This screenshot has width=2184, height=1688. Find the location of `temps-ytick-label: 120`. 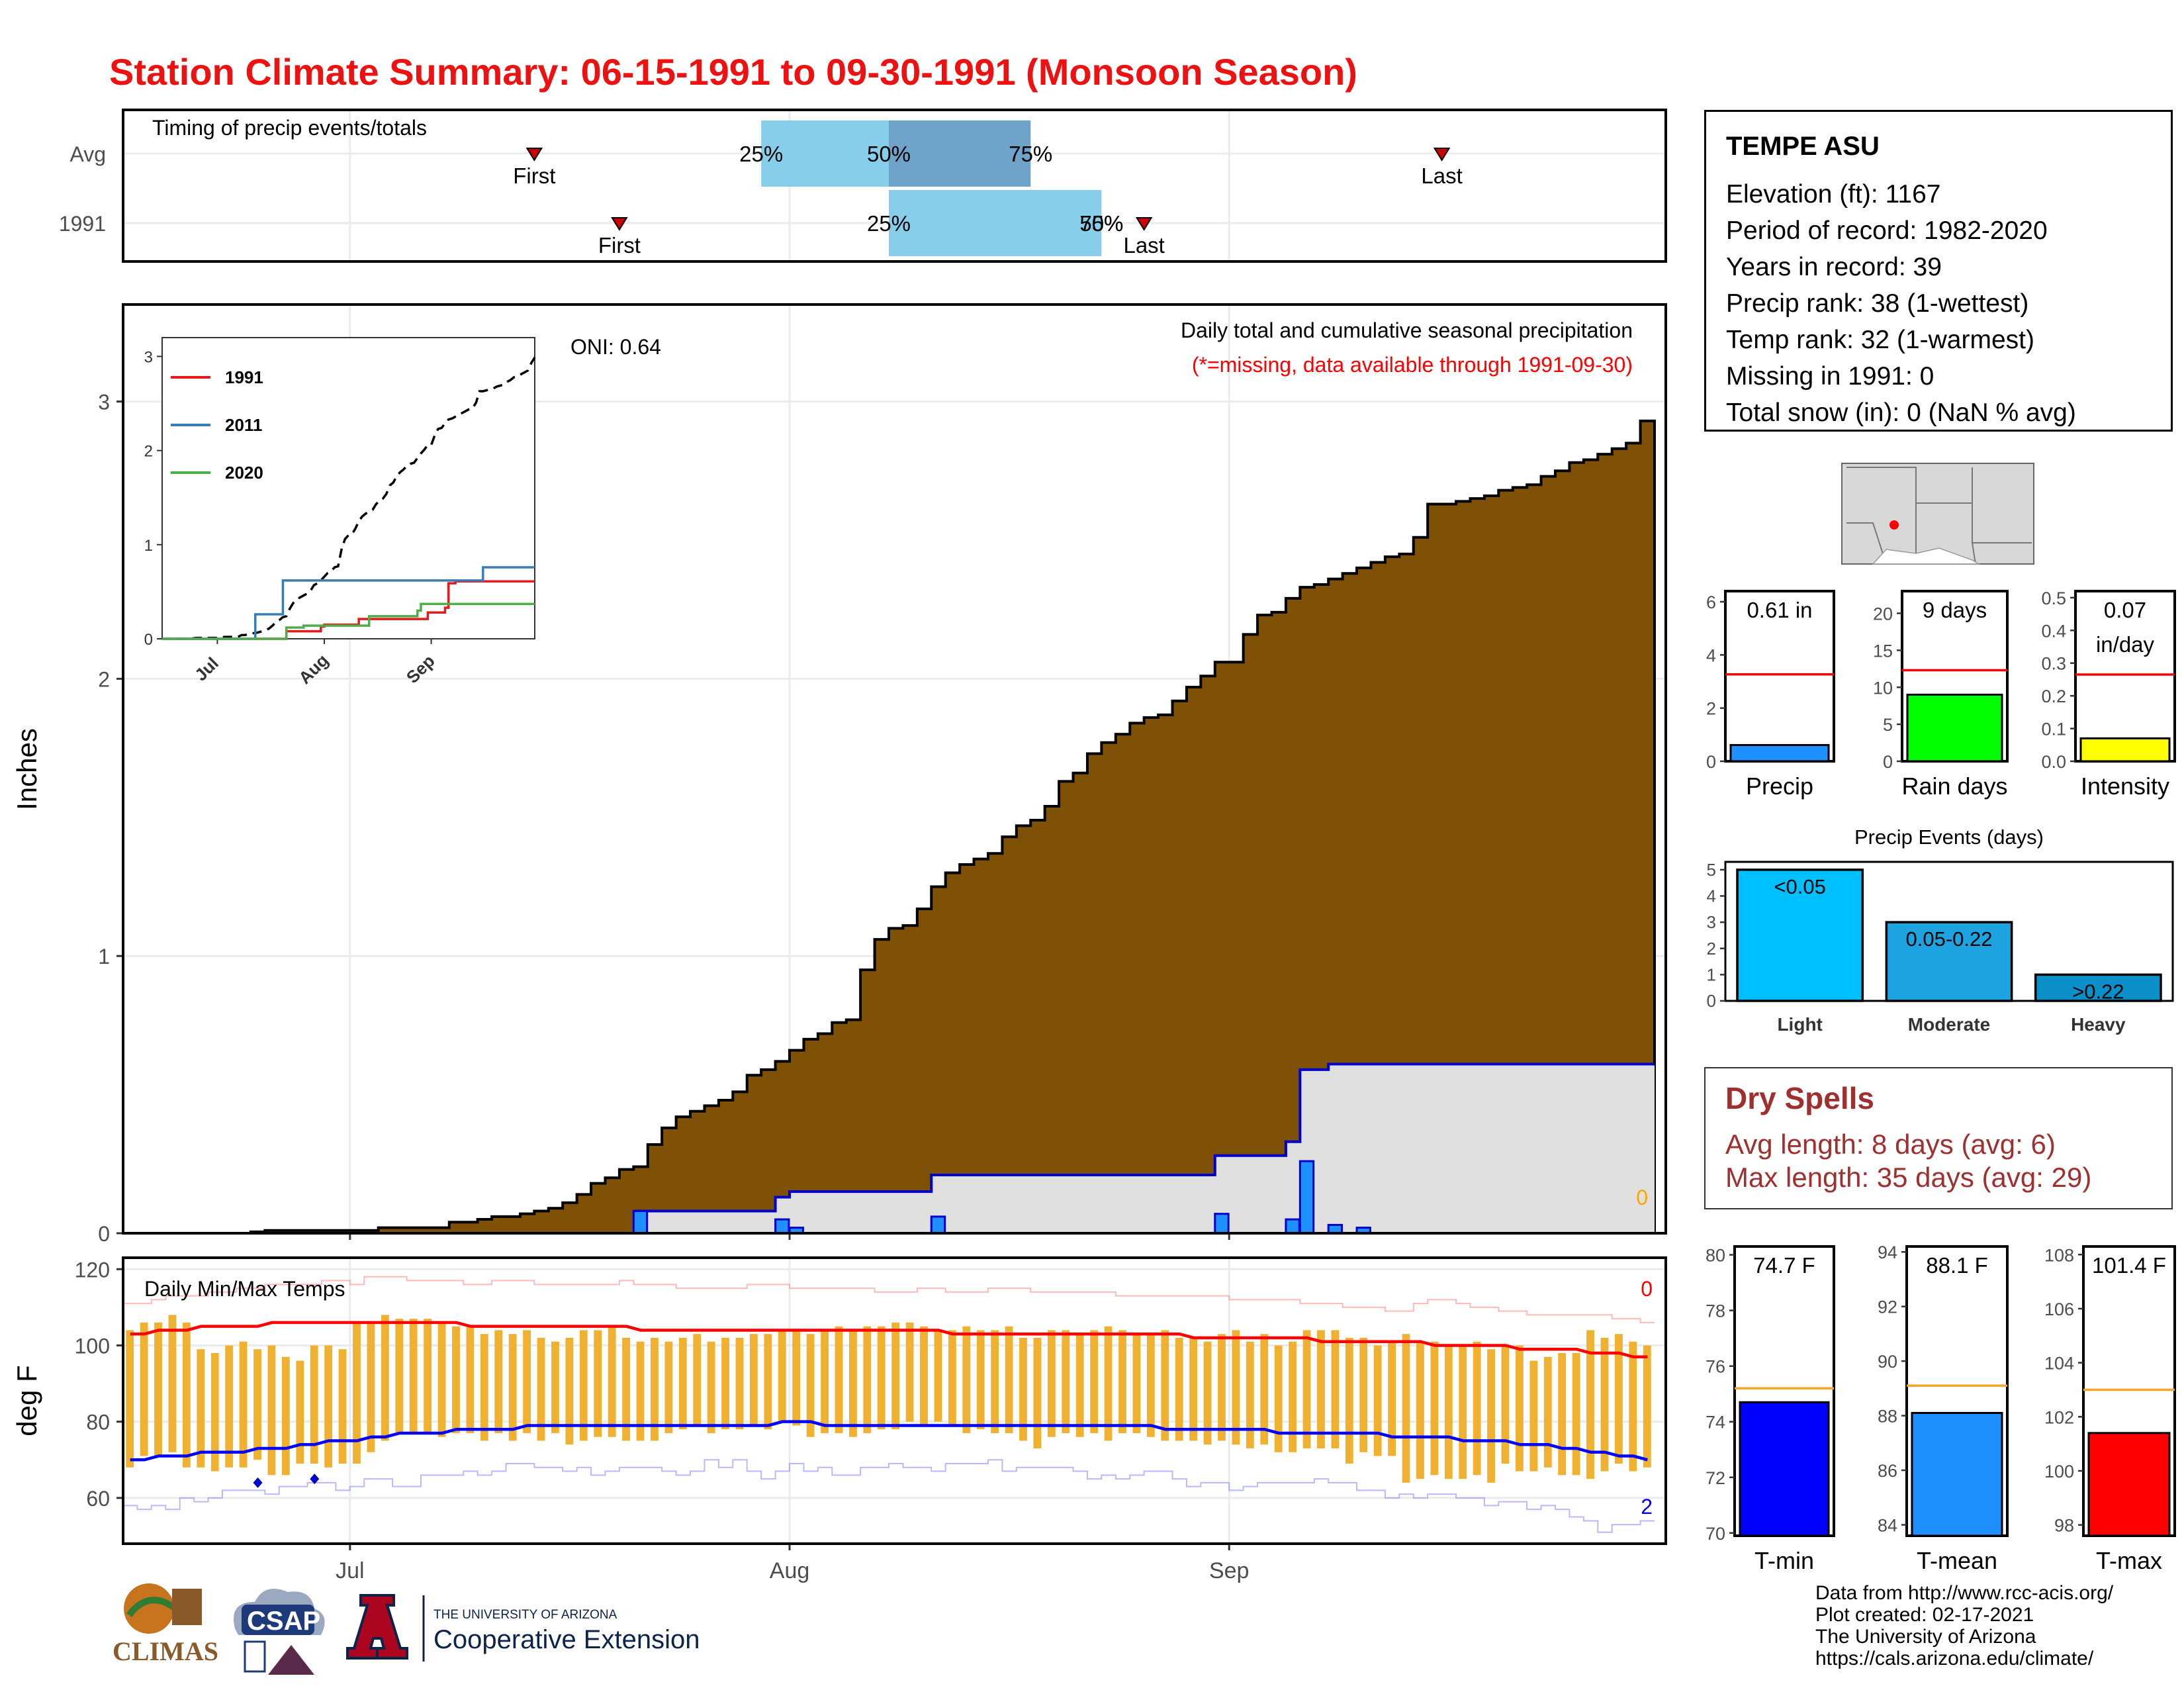

temps-ytick-label: 120 is located at coordinates (92, 1270).